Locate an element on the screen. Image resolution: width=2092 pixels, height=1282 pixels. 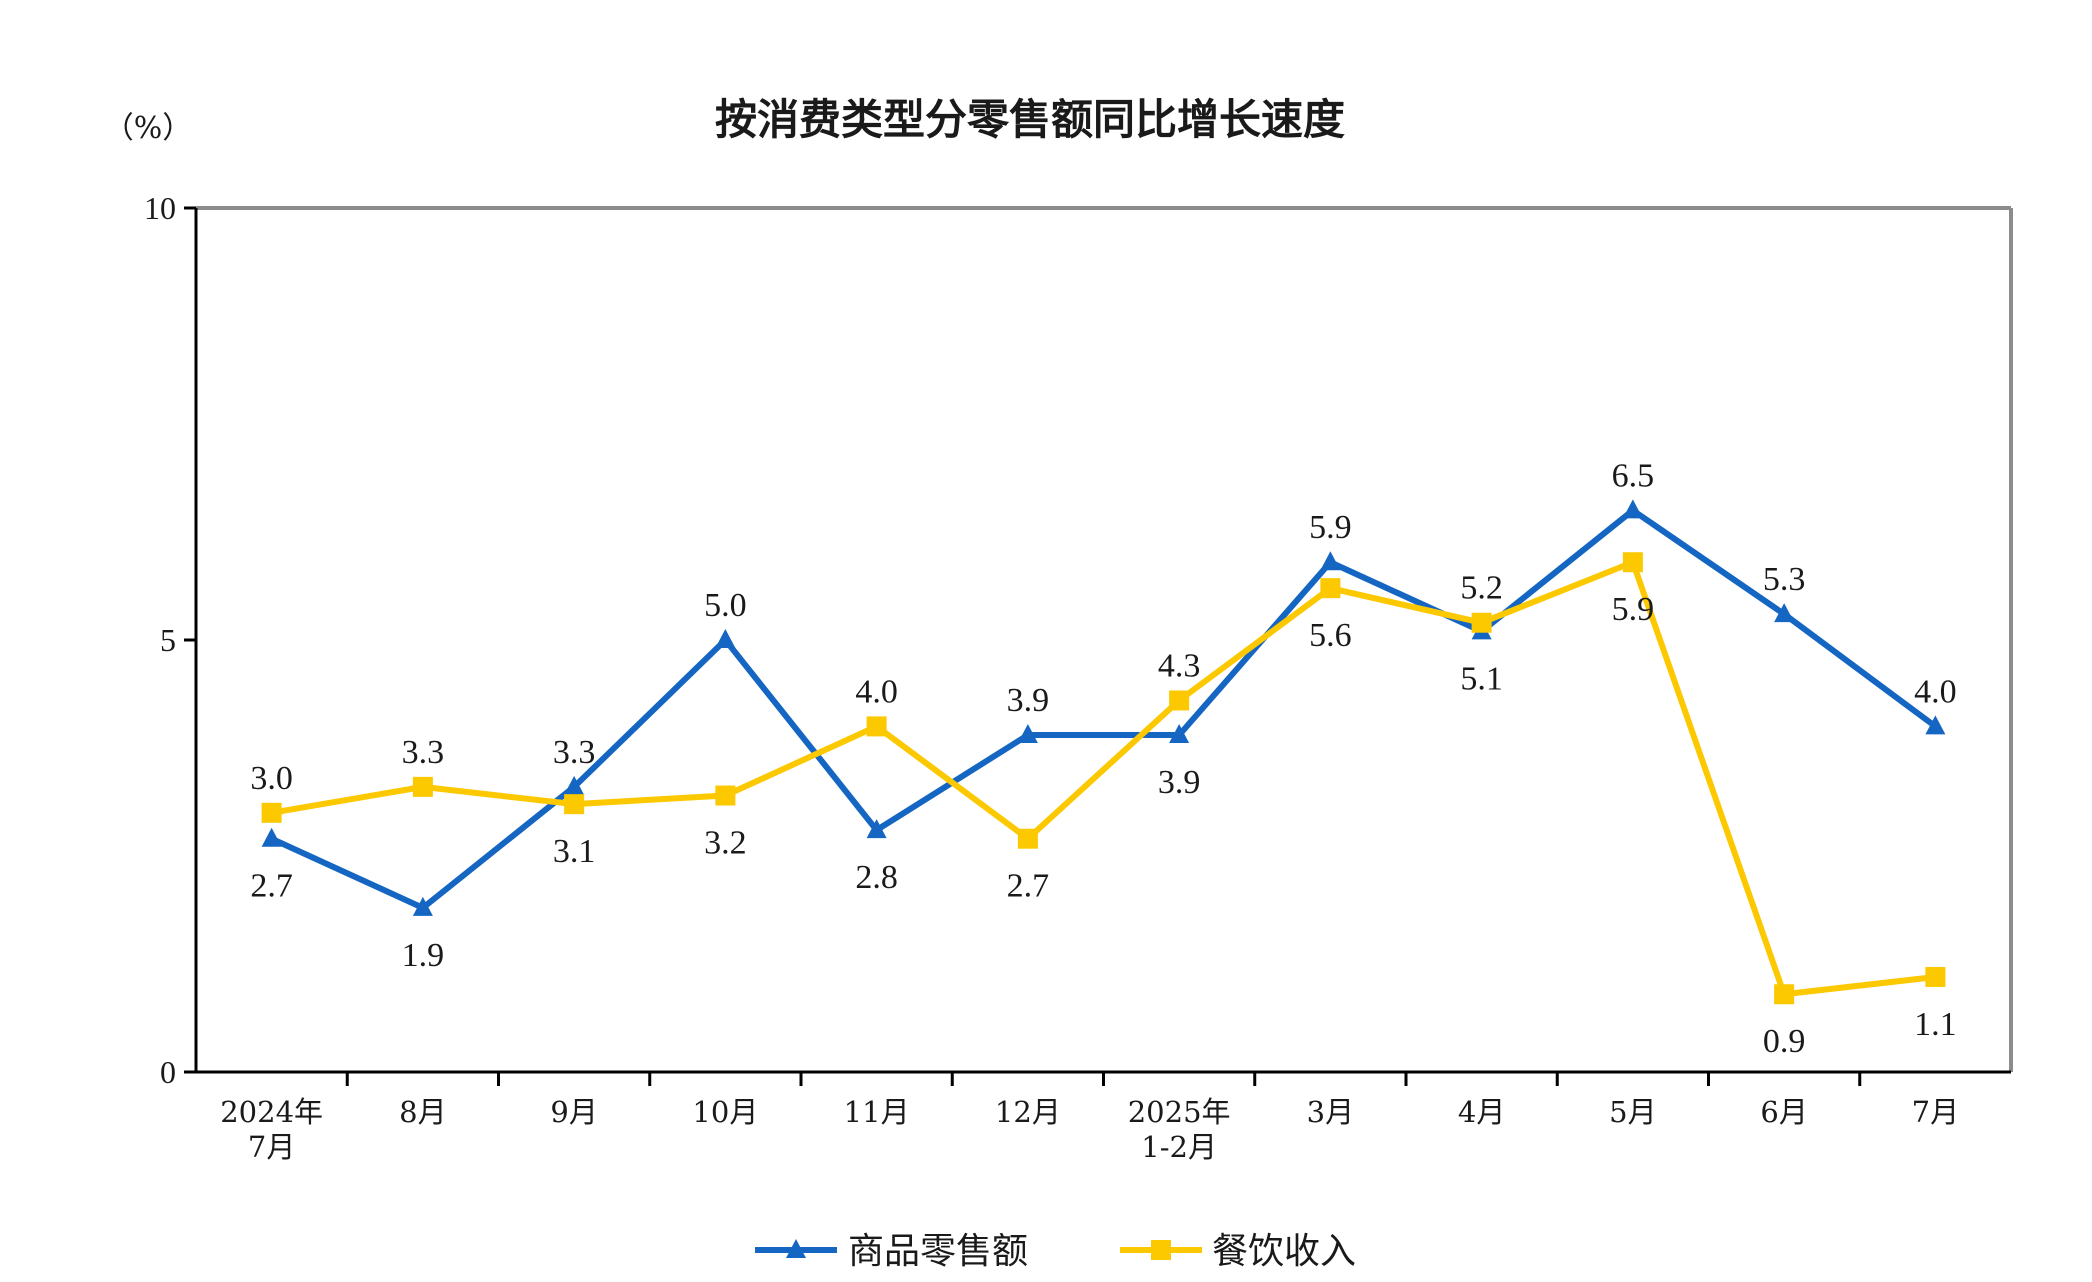
y-axis: 0 5 10 is located at coordinates (171, 640).